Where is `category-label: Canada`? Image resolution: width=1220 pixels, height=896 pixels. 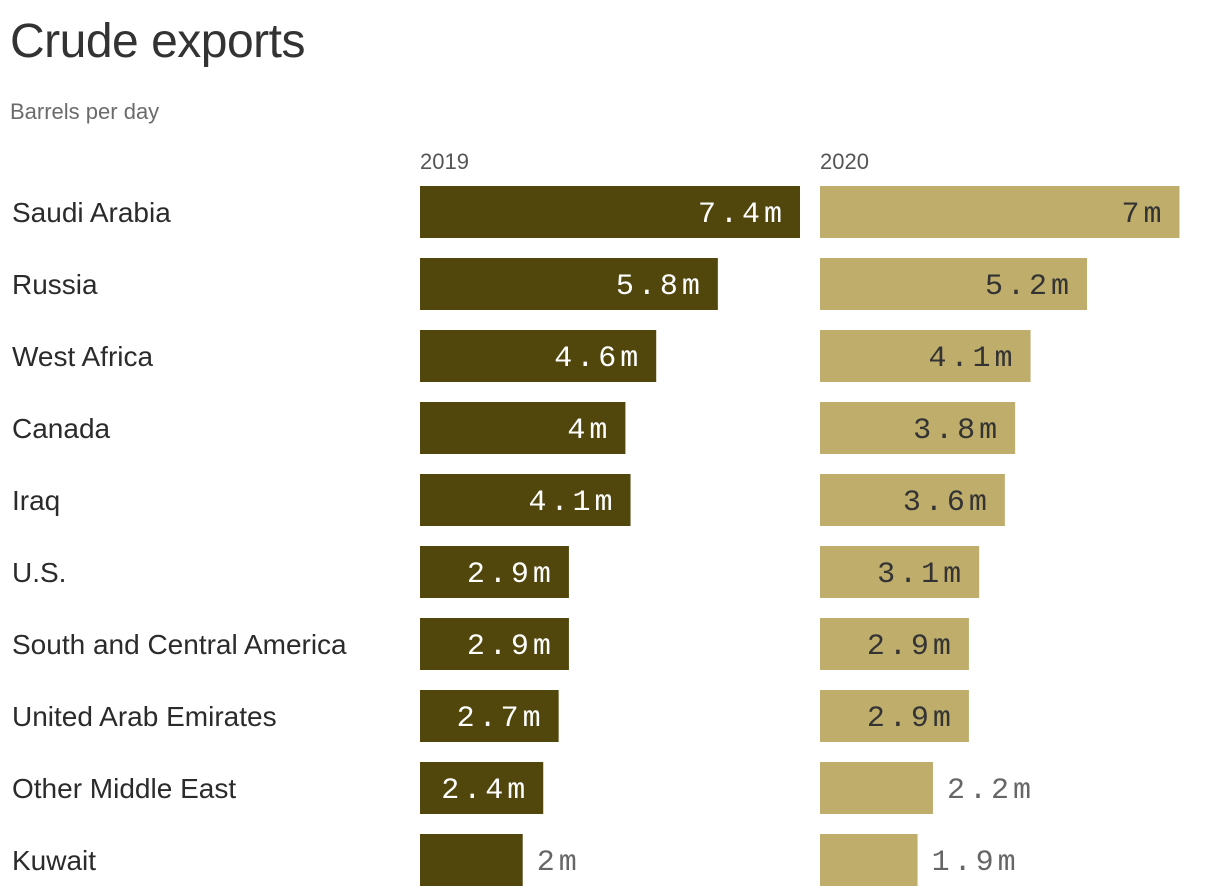 category-label: Canada is located at coordinates (61, 428).